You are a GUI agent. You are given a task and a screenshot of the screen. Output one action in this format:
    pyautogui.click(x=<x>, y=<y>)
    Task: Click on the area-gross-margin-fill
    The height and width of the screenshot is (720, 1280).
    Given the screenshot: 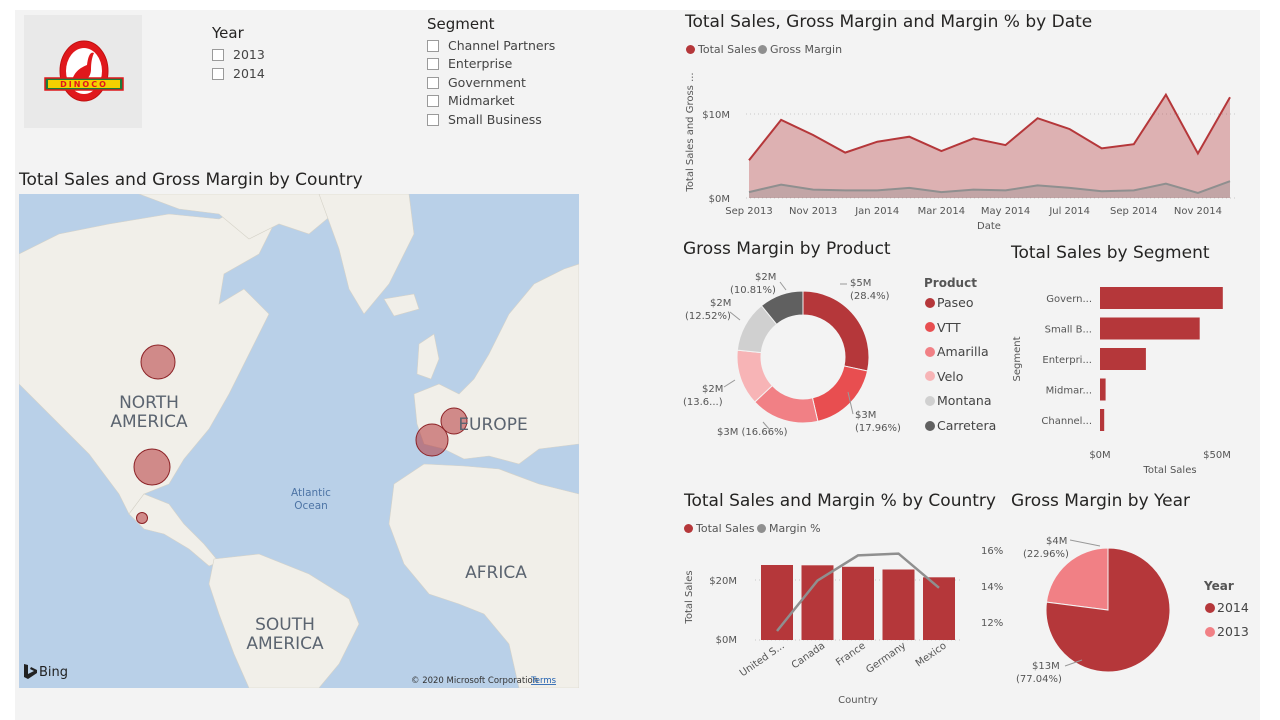 What is the action you would take?
    pyautogui.click(x=989, y=189)
    